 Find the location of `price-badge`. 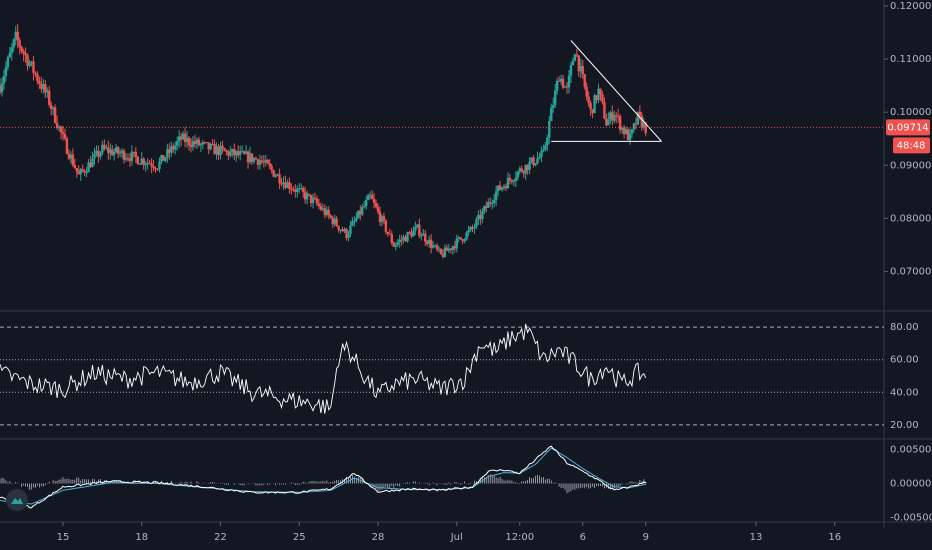

price-badge is located at coordinates (908, 127).